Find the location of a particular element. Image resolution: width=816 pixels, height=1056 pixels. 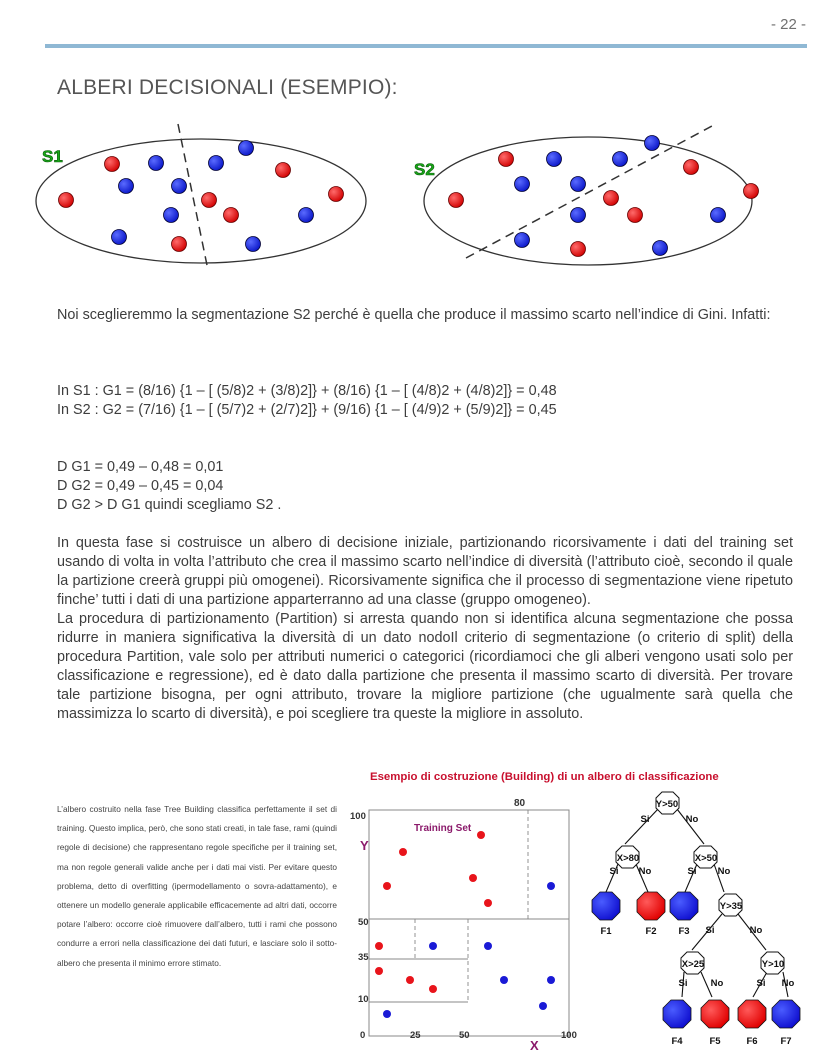

page-number: - 22 - is located at coordinates (788, 24).